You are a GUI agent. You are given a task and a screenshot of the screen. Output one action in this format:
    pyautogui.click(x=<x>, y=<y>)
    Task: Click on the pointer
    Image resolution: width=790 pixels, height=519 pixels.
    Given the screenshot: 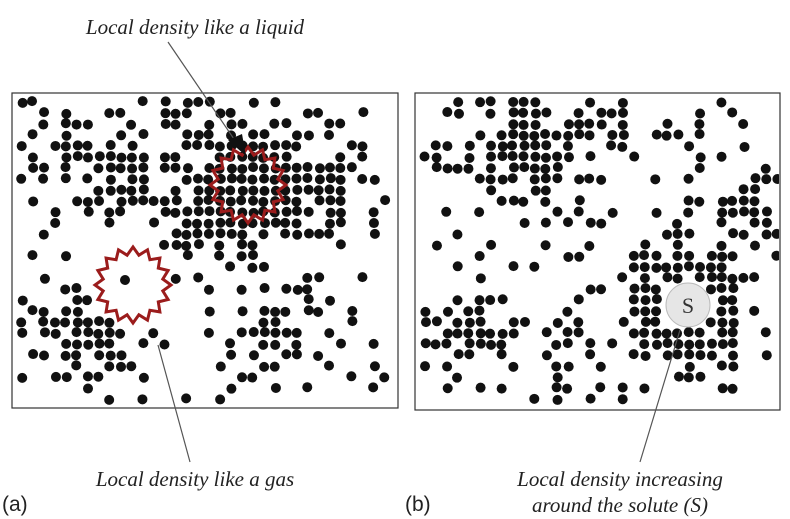 What is the action you would take?
    pyautogui.click(x=202, y=92)
    